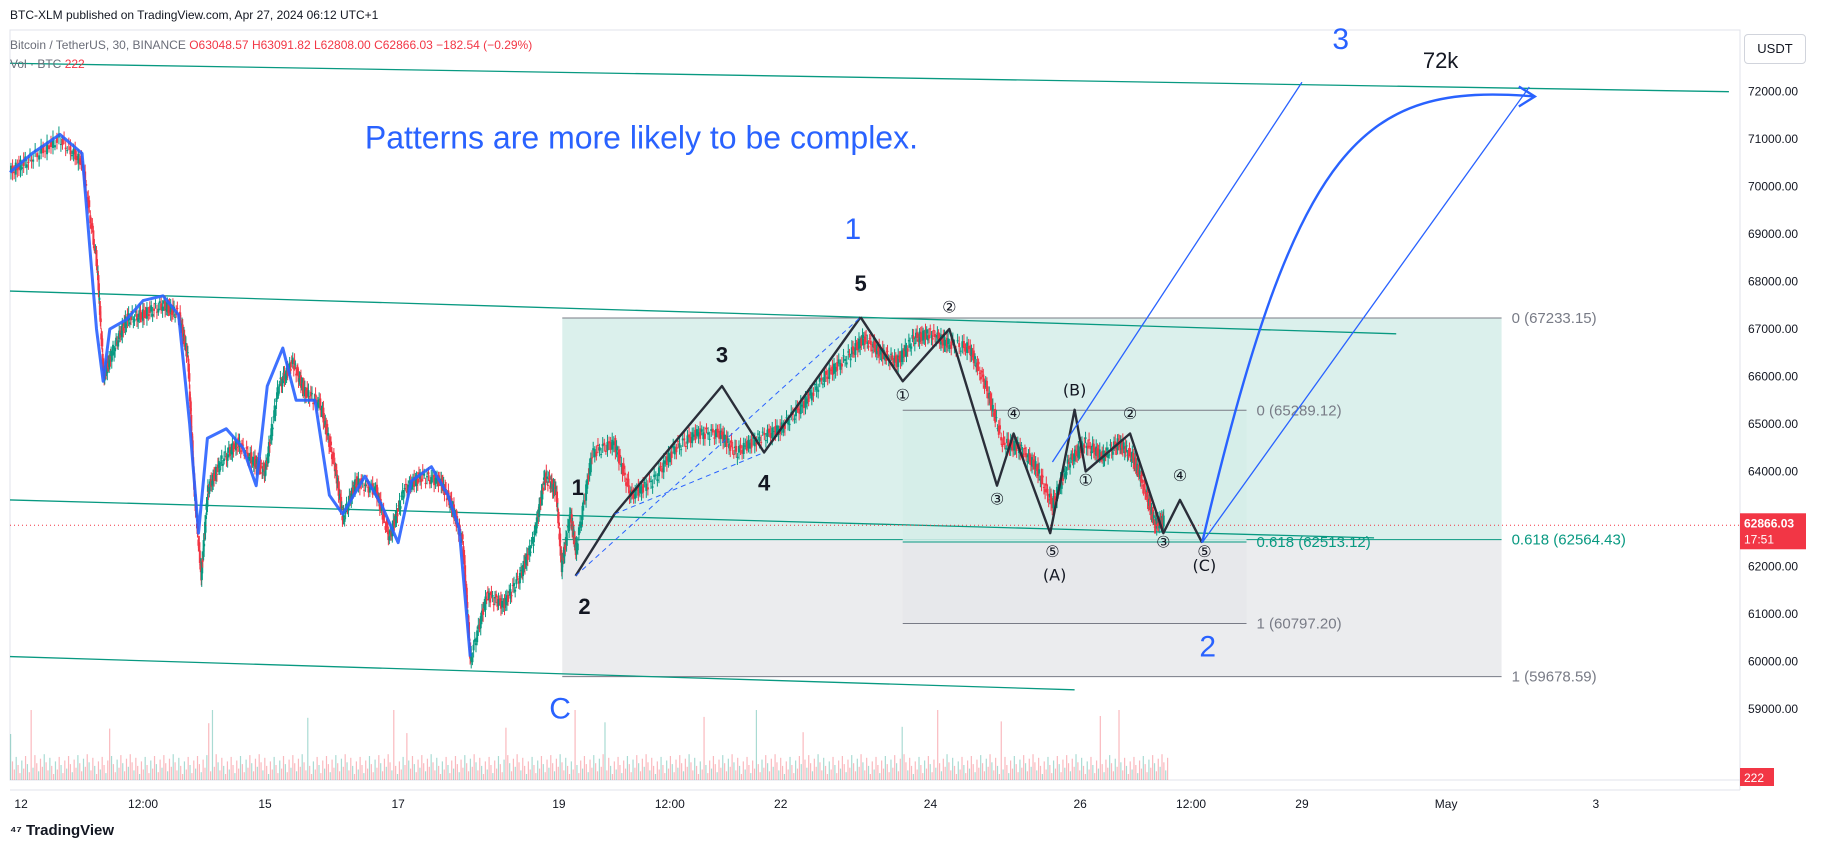 This screenshot has height=852, width=1824. I want to click on y-tick-label: 67000.00, so click(1773, 329).